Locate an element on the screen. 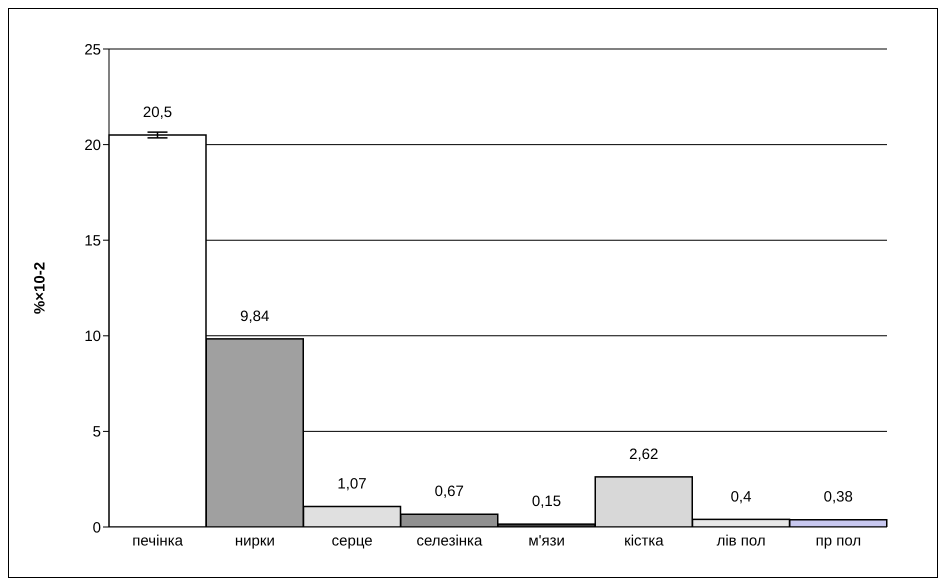 The height and width of the screenshot is (586, 946). y-tick-label: 0 is located at coordinates (96, 527).